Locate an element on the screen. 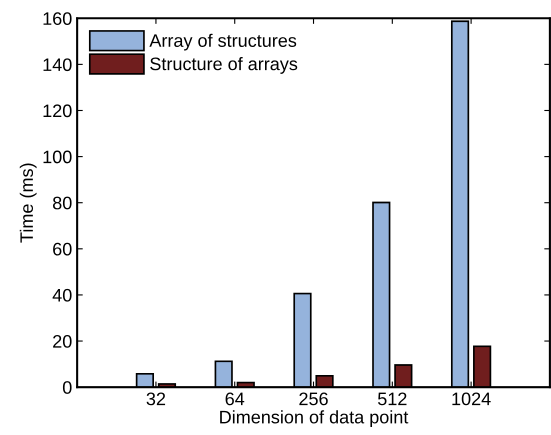 This screenshot has width=551, height=435. legend-label: Array of structures is located at coordinates (222, 42).